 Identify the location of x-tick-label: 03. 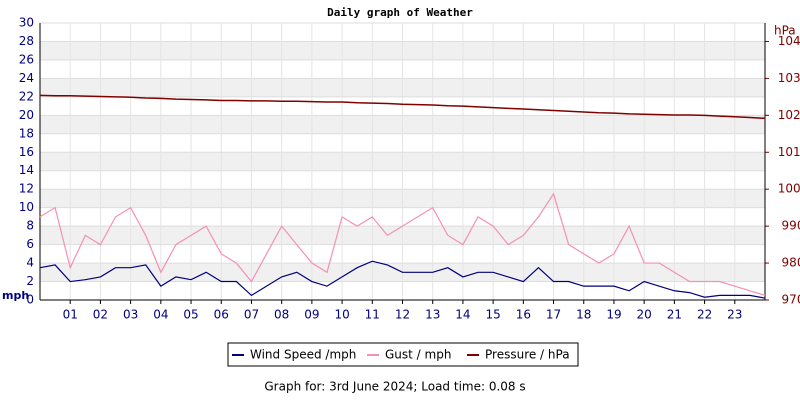
(130, 315).